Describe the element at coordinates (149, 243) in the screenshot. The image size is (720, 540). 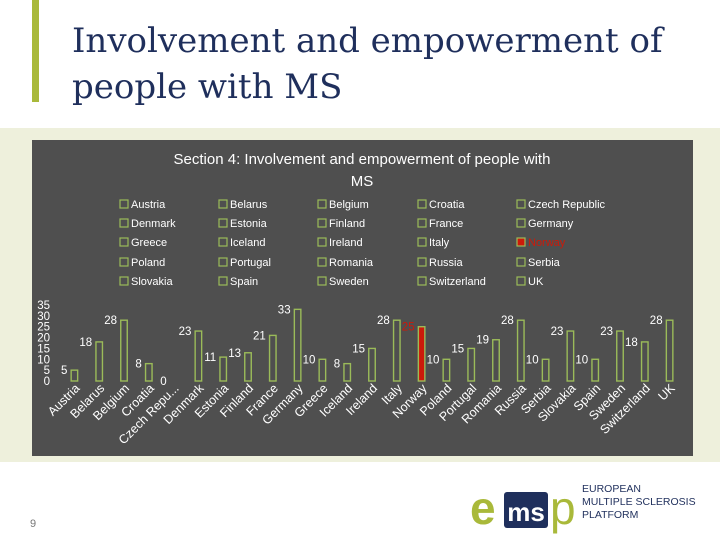
I see `legend-label: Greece` at that location.